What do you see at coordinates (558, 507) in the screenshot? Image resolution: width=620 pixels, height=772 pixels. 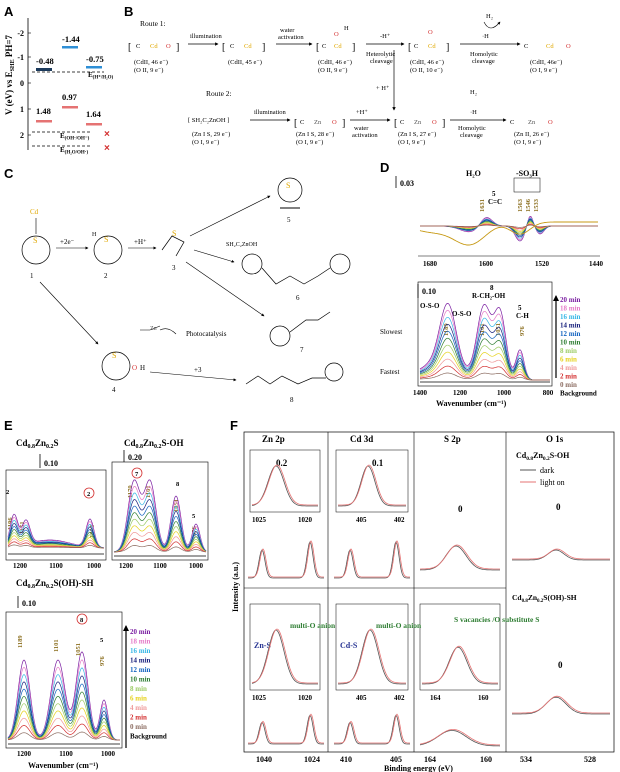 I see `f-shift: 0` at bounding box center [558, 507].